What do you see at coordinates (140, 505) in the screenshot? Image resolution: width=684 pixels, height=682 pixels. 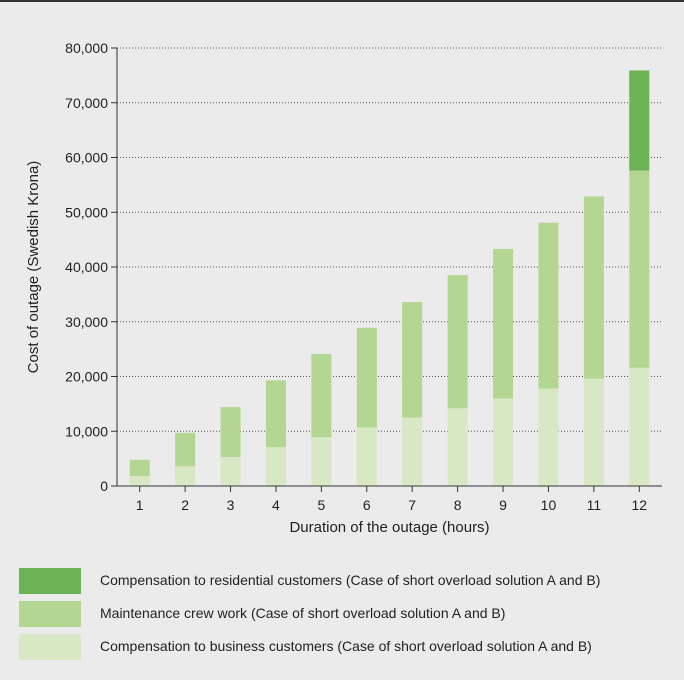 I see `x-tick-label: 1` at bounding box center [140, 505].